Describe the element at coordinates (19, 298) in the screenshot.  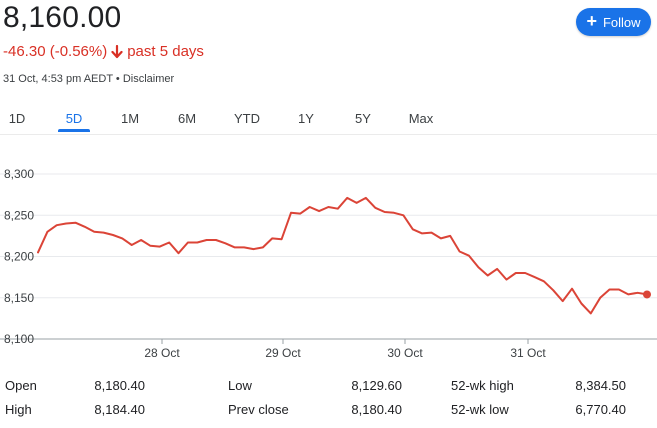
I see `y-tick-label: 8,150` at that location.